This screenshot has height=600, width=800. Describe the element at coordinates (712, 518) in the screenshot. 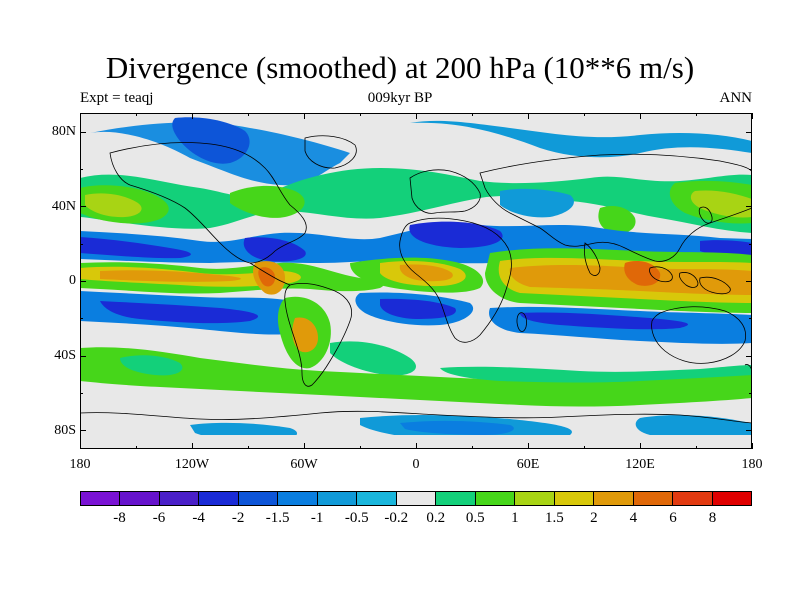

I see `colorbar-label: 8` at that location.